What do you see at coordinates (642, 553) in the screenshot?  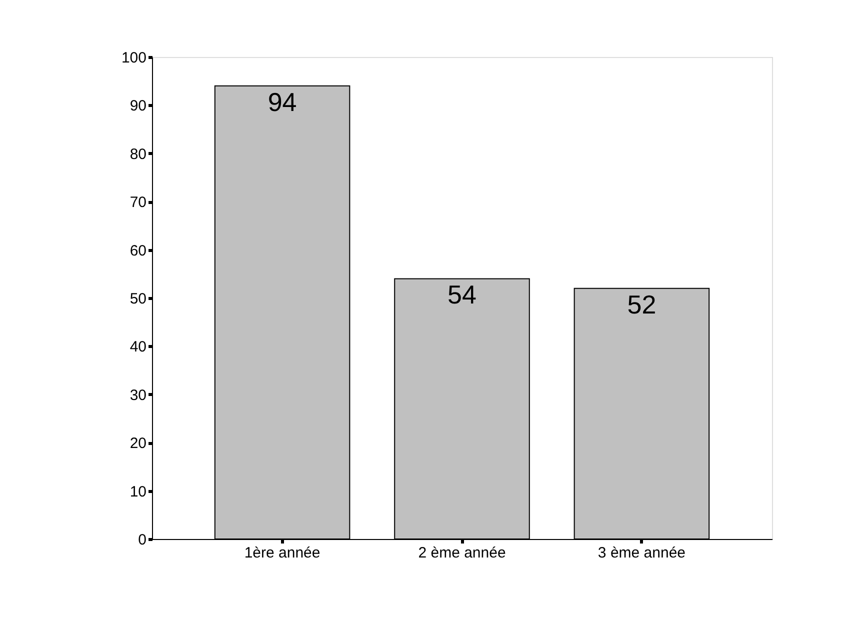 I see `x-tick-label: 3 ème année` at bounding box center [642, 553].